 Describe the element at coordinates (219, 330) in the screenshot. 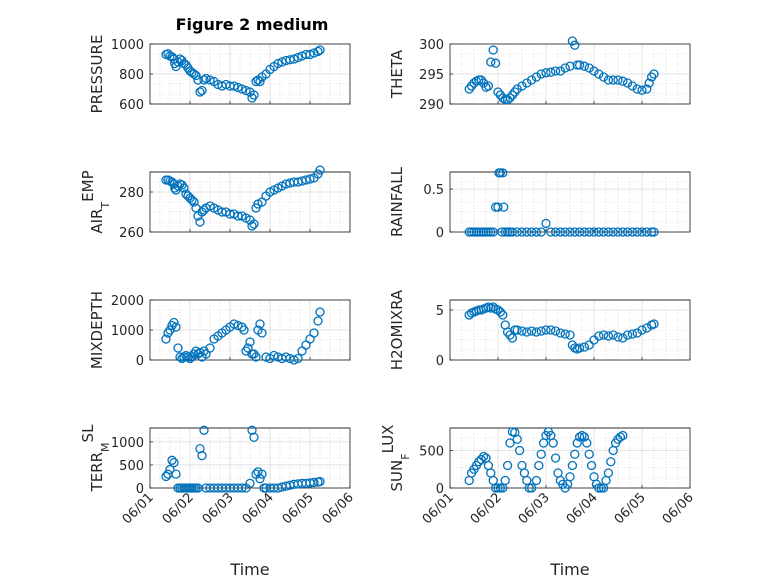

I see `subplot-mixdepth: 0 1000 2000 MIXDEPTH` at that location.